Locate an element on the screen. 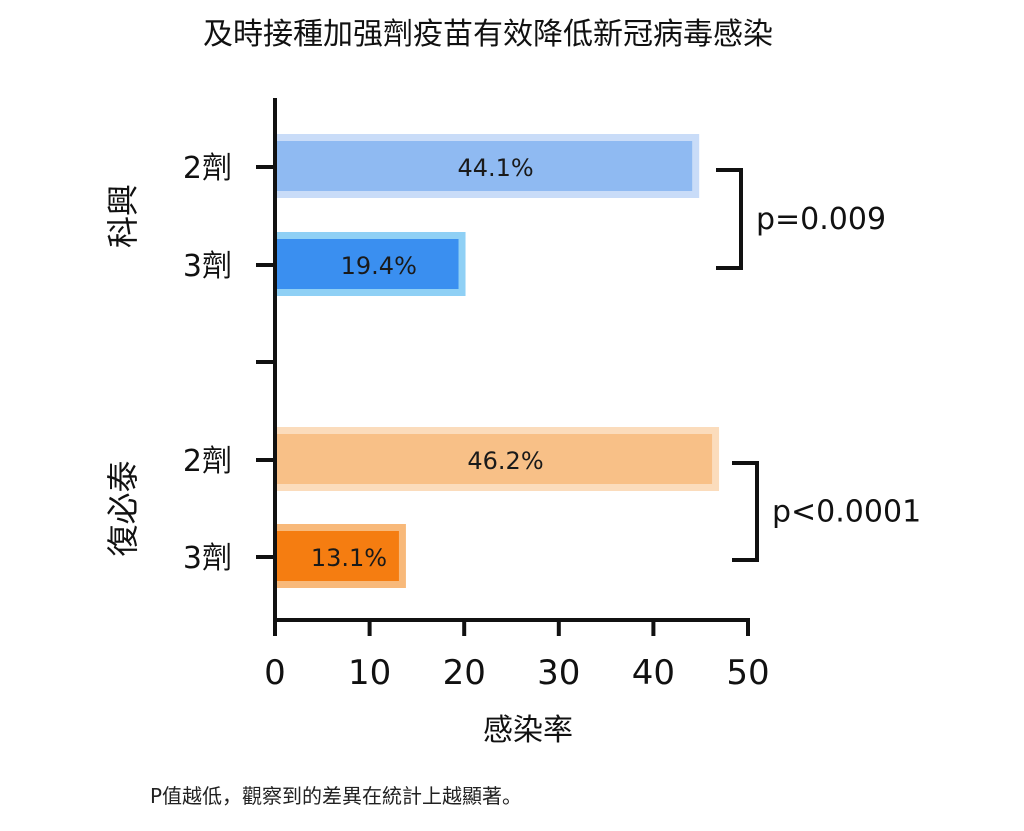  chart-title: 及時接種加强劑疫苗有效降低新冠病毒感染 is located at coordinates (488, 34).